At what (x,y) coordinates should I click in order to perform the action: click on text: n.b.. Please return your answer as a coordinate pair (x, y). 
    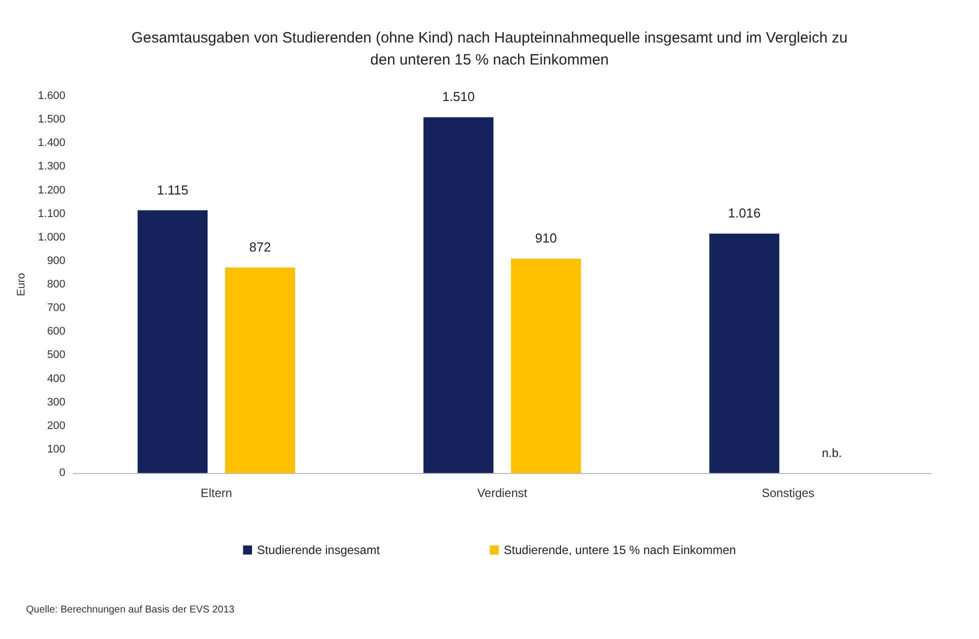
    Looking at the image, I should click on (832, 453).